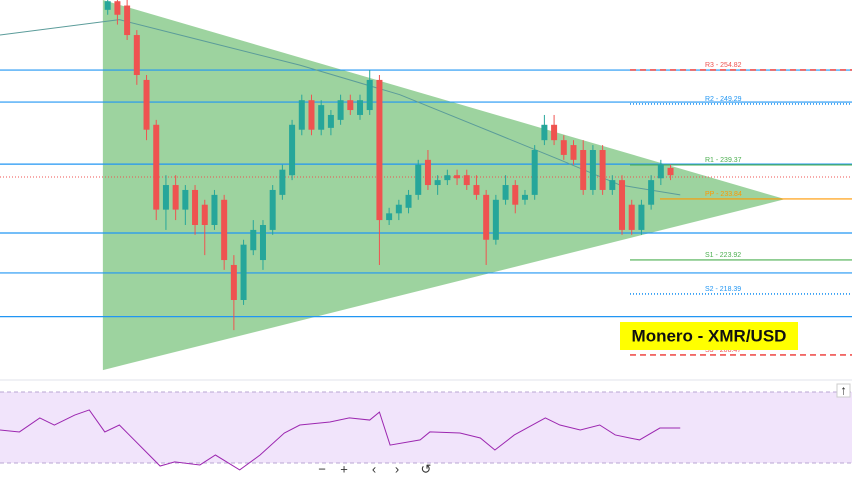 This screenshot has width=852, height=485. Describe the element at coordinates (374, 468) in the screenshot. I see `scroll-left: ‹` at that location.